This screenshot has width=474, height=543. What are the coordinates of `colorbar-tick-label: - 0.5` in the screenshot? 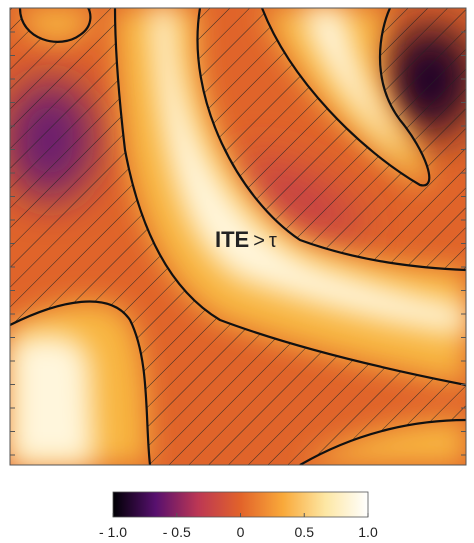 It's located at (177, 532).